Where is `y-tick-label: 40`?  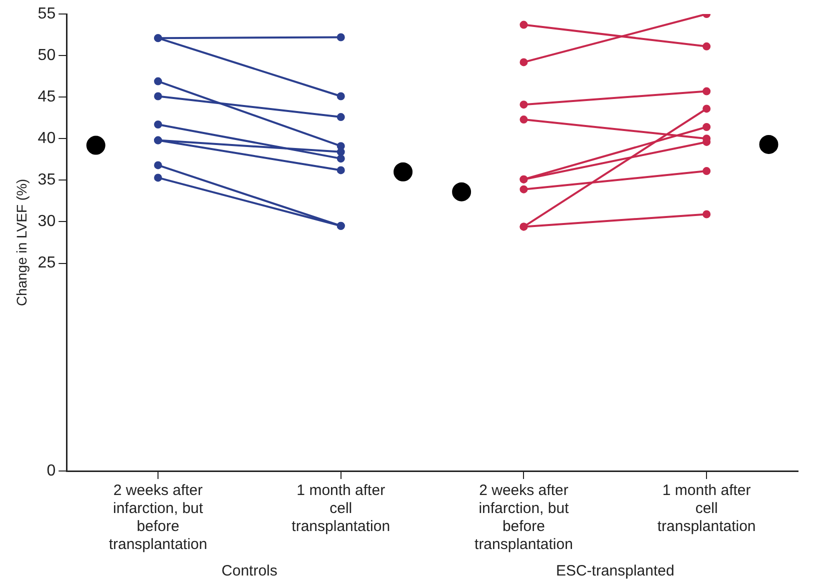
y-tick-label: 40 is located at coordinates (47, 139).